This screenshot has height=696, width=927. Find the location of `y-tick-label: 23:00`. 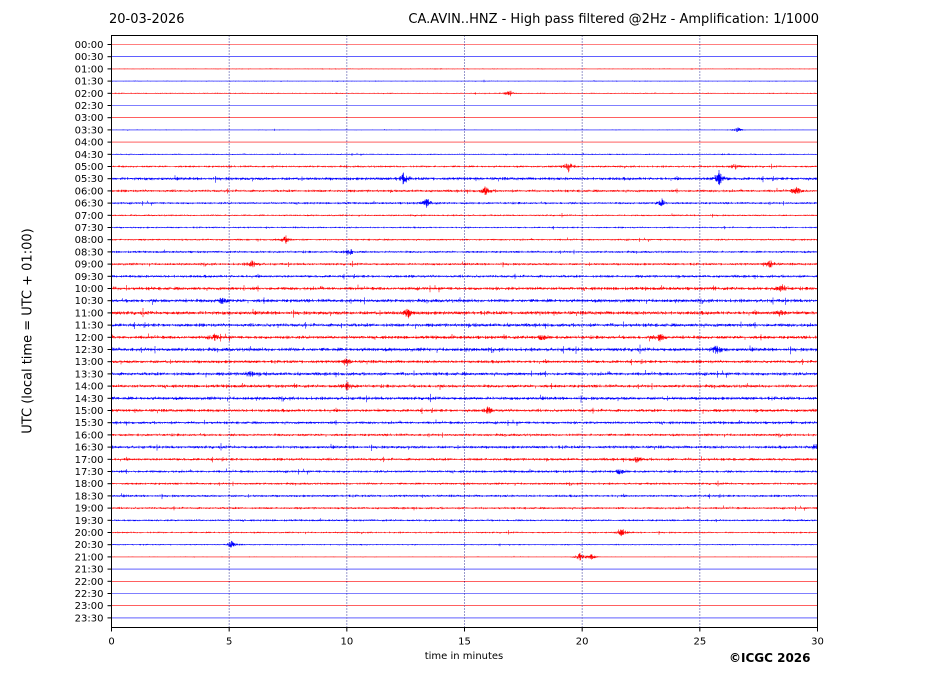

y-tick-label: 23:00 is located at coordinates (89, 606).